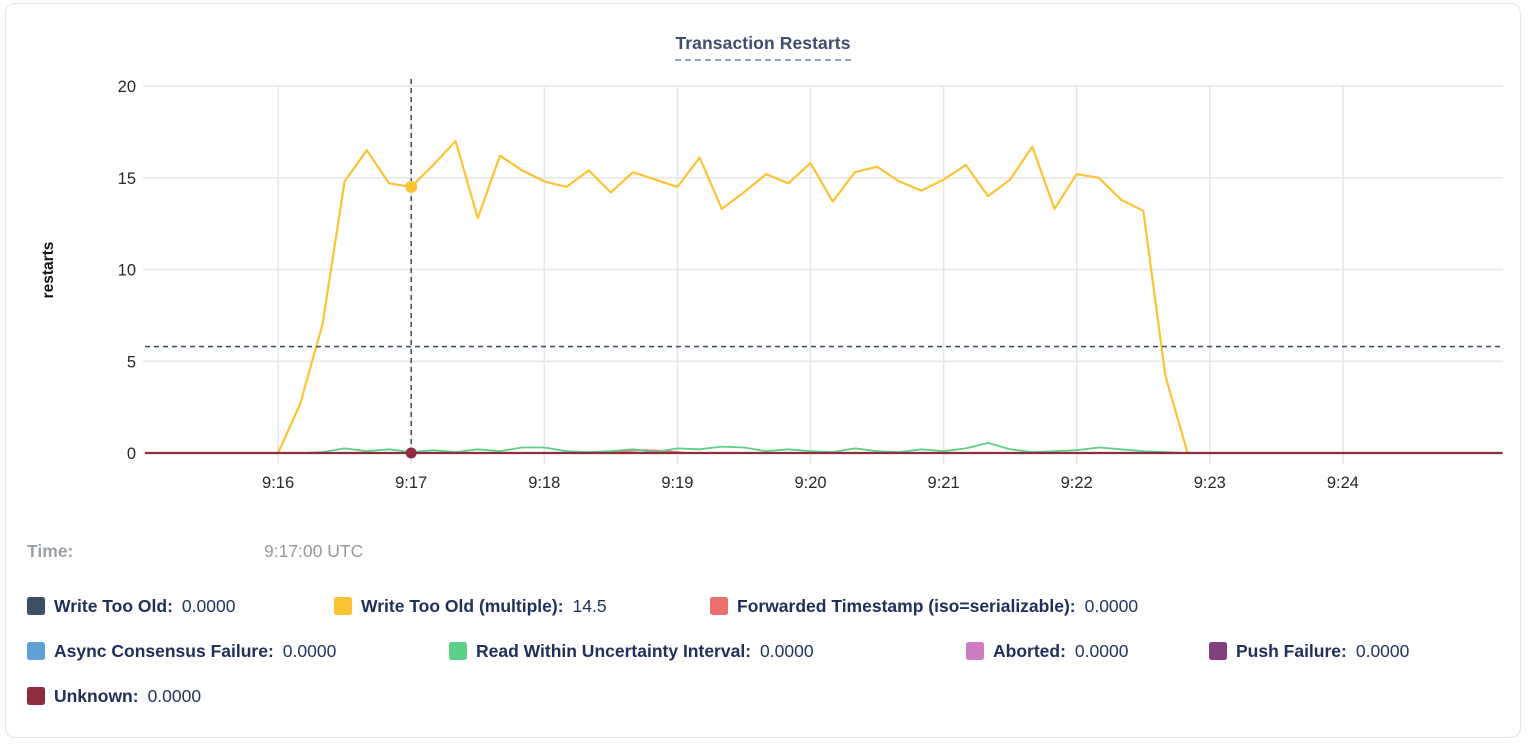 The height and width of the screenshot is (744, 1528). Describe the element at coordinates (975, 651) in the screenshot. I see `aborted-swatch-icon` at that location.